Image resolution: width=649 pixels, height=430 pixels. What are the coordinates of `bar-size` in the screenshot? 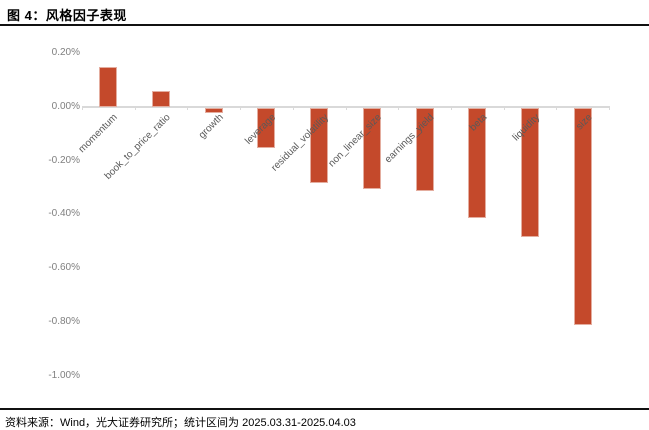 It's located at (582, 217).